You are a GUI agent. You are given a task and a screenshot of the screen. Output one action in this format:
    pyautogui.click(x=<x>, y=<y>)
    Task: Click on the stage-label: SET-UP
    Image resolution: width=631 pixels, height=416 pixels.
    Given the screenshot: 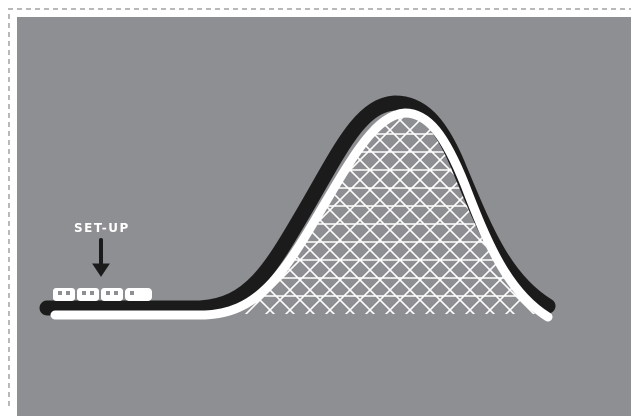 What is the action you would take?
    pyautogui.click(x=102, y=228)
    